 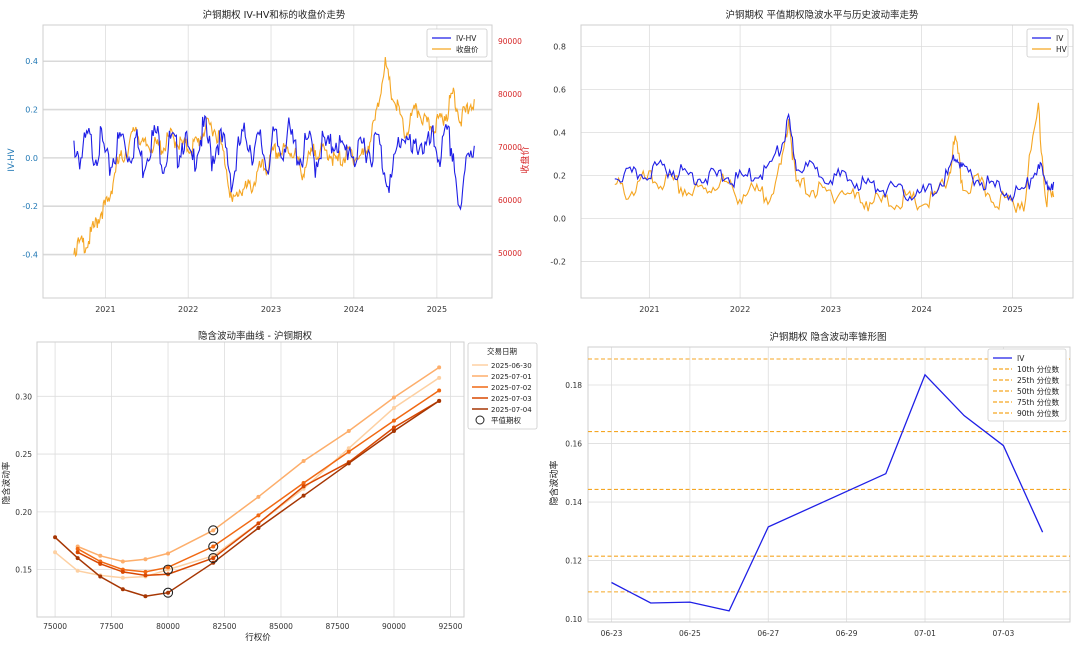 What do you see at coordinates (690, 633) in the screenshot?
I see `x-tick-label: 06-25` at bounding box center [690, 633].